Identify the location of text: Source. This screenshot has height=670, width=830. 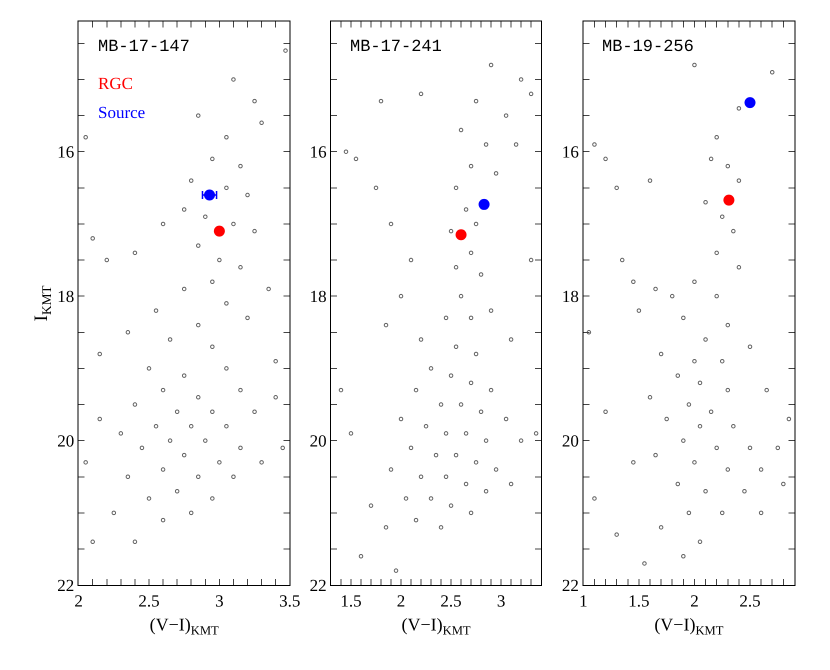
(122, 112).